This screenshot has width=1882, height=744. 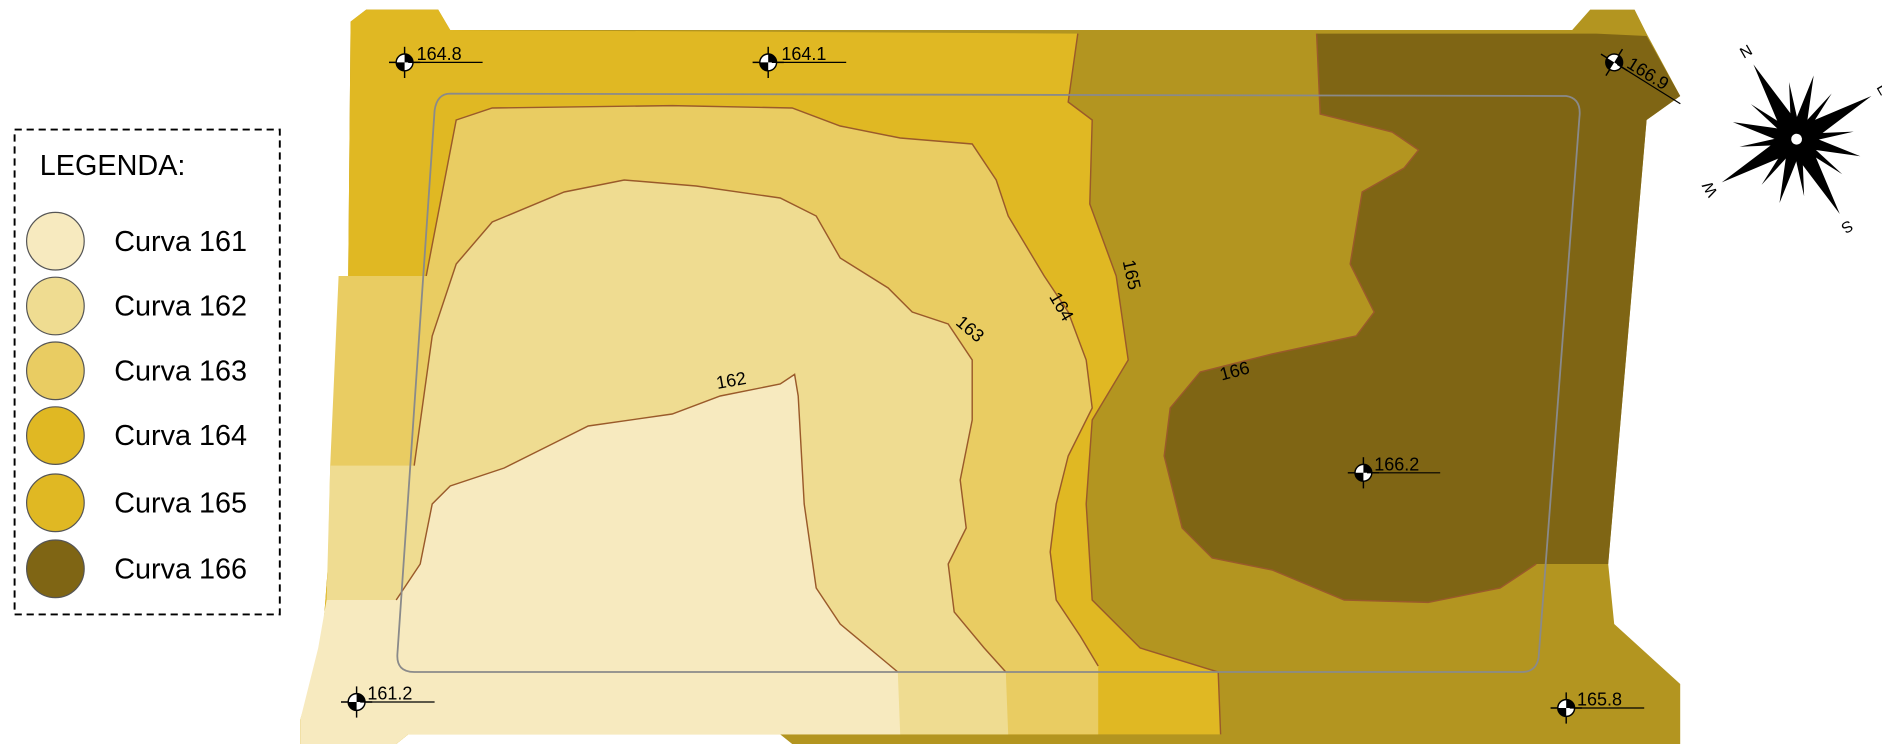 What do you see at coordinates (180, 569) in the screenshot?
I see `legend-label: Curva 166` at bounding box center [180, 569].